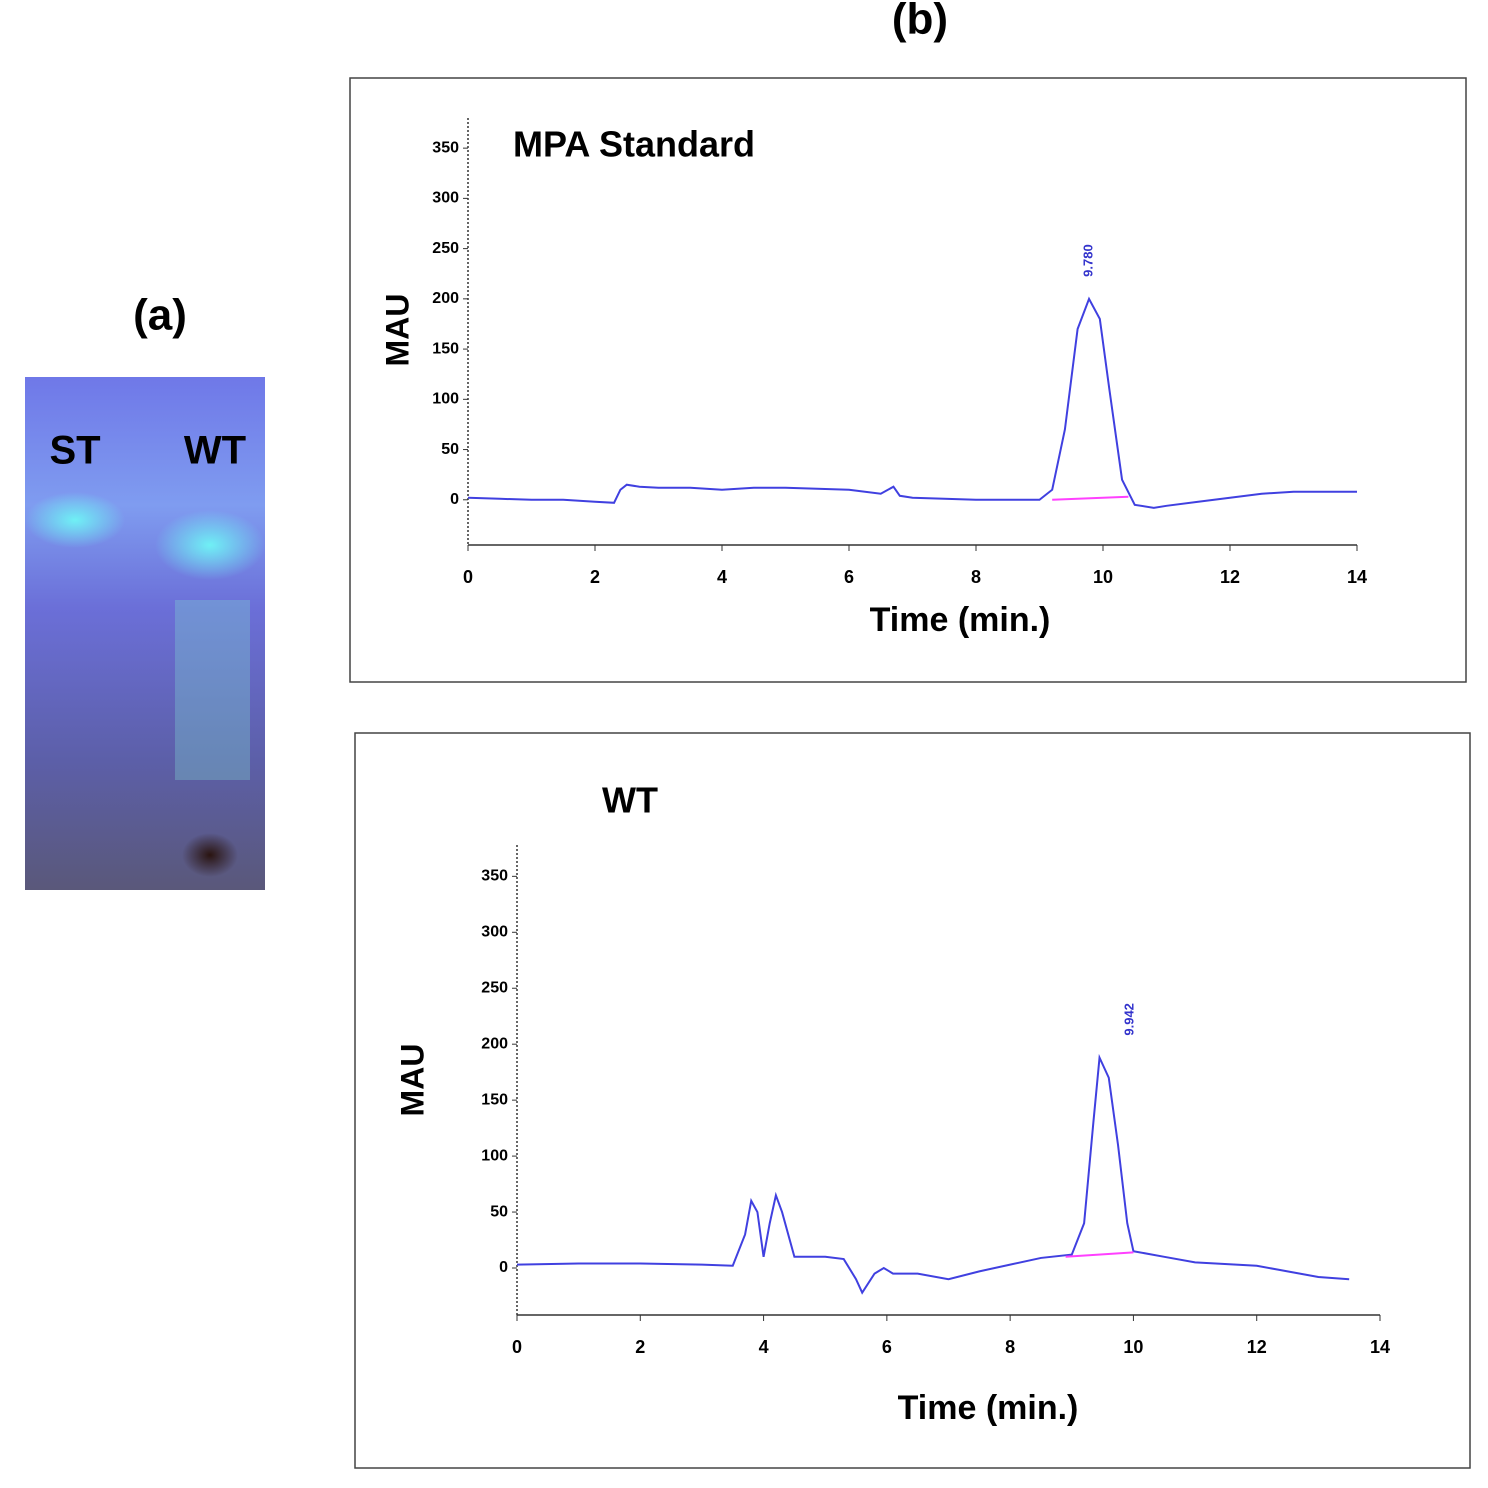 This screenshot has height=1488, width=1488. Describe the element at coordinates (630, 800) in the screenshot. I see `chart-title: WT` at that location.